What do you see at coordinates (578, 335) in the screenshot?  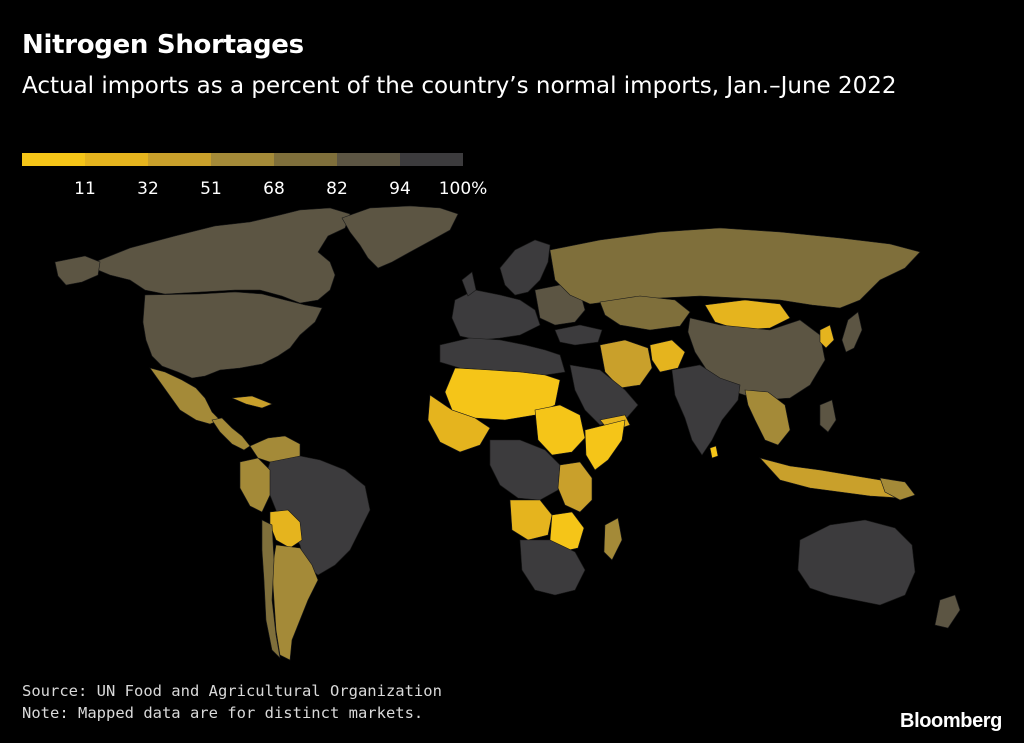 I see `region-turkey` at bounding box center [578, 335].